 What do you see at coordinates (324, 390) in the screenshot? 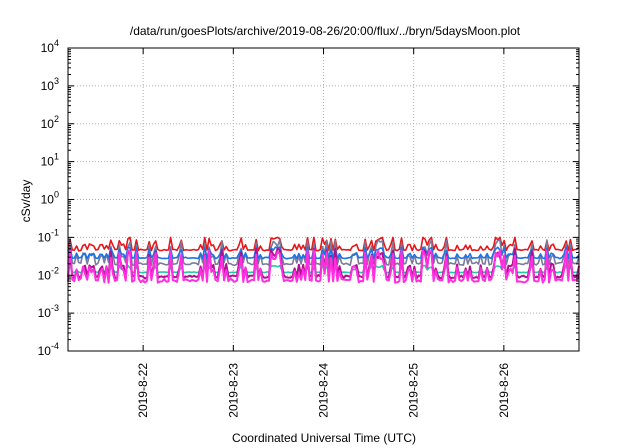
I see `x-tick-label: 2019-8-24` at bounding box center [324, 390].